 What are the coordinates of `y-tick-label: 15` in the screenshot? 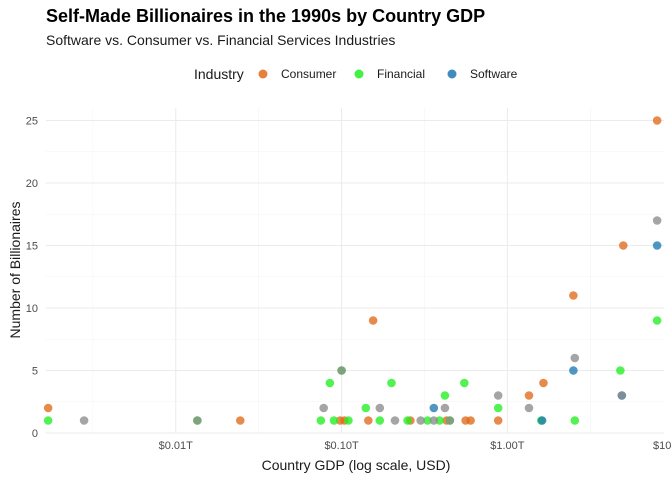 It's located at (32, 247).